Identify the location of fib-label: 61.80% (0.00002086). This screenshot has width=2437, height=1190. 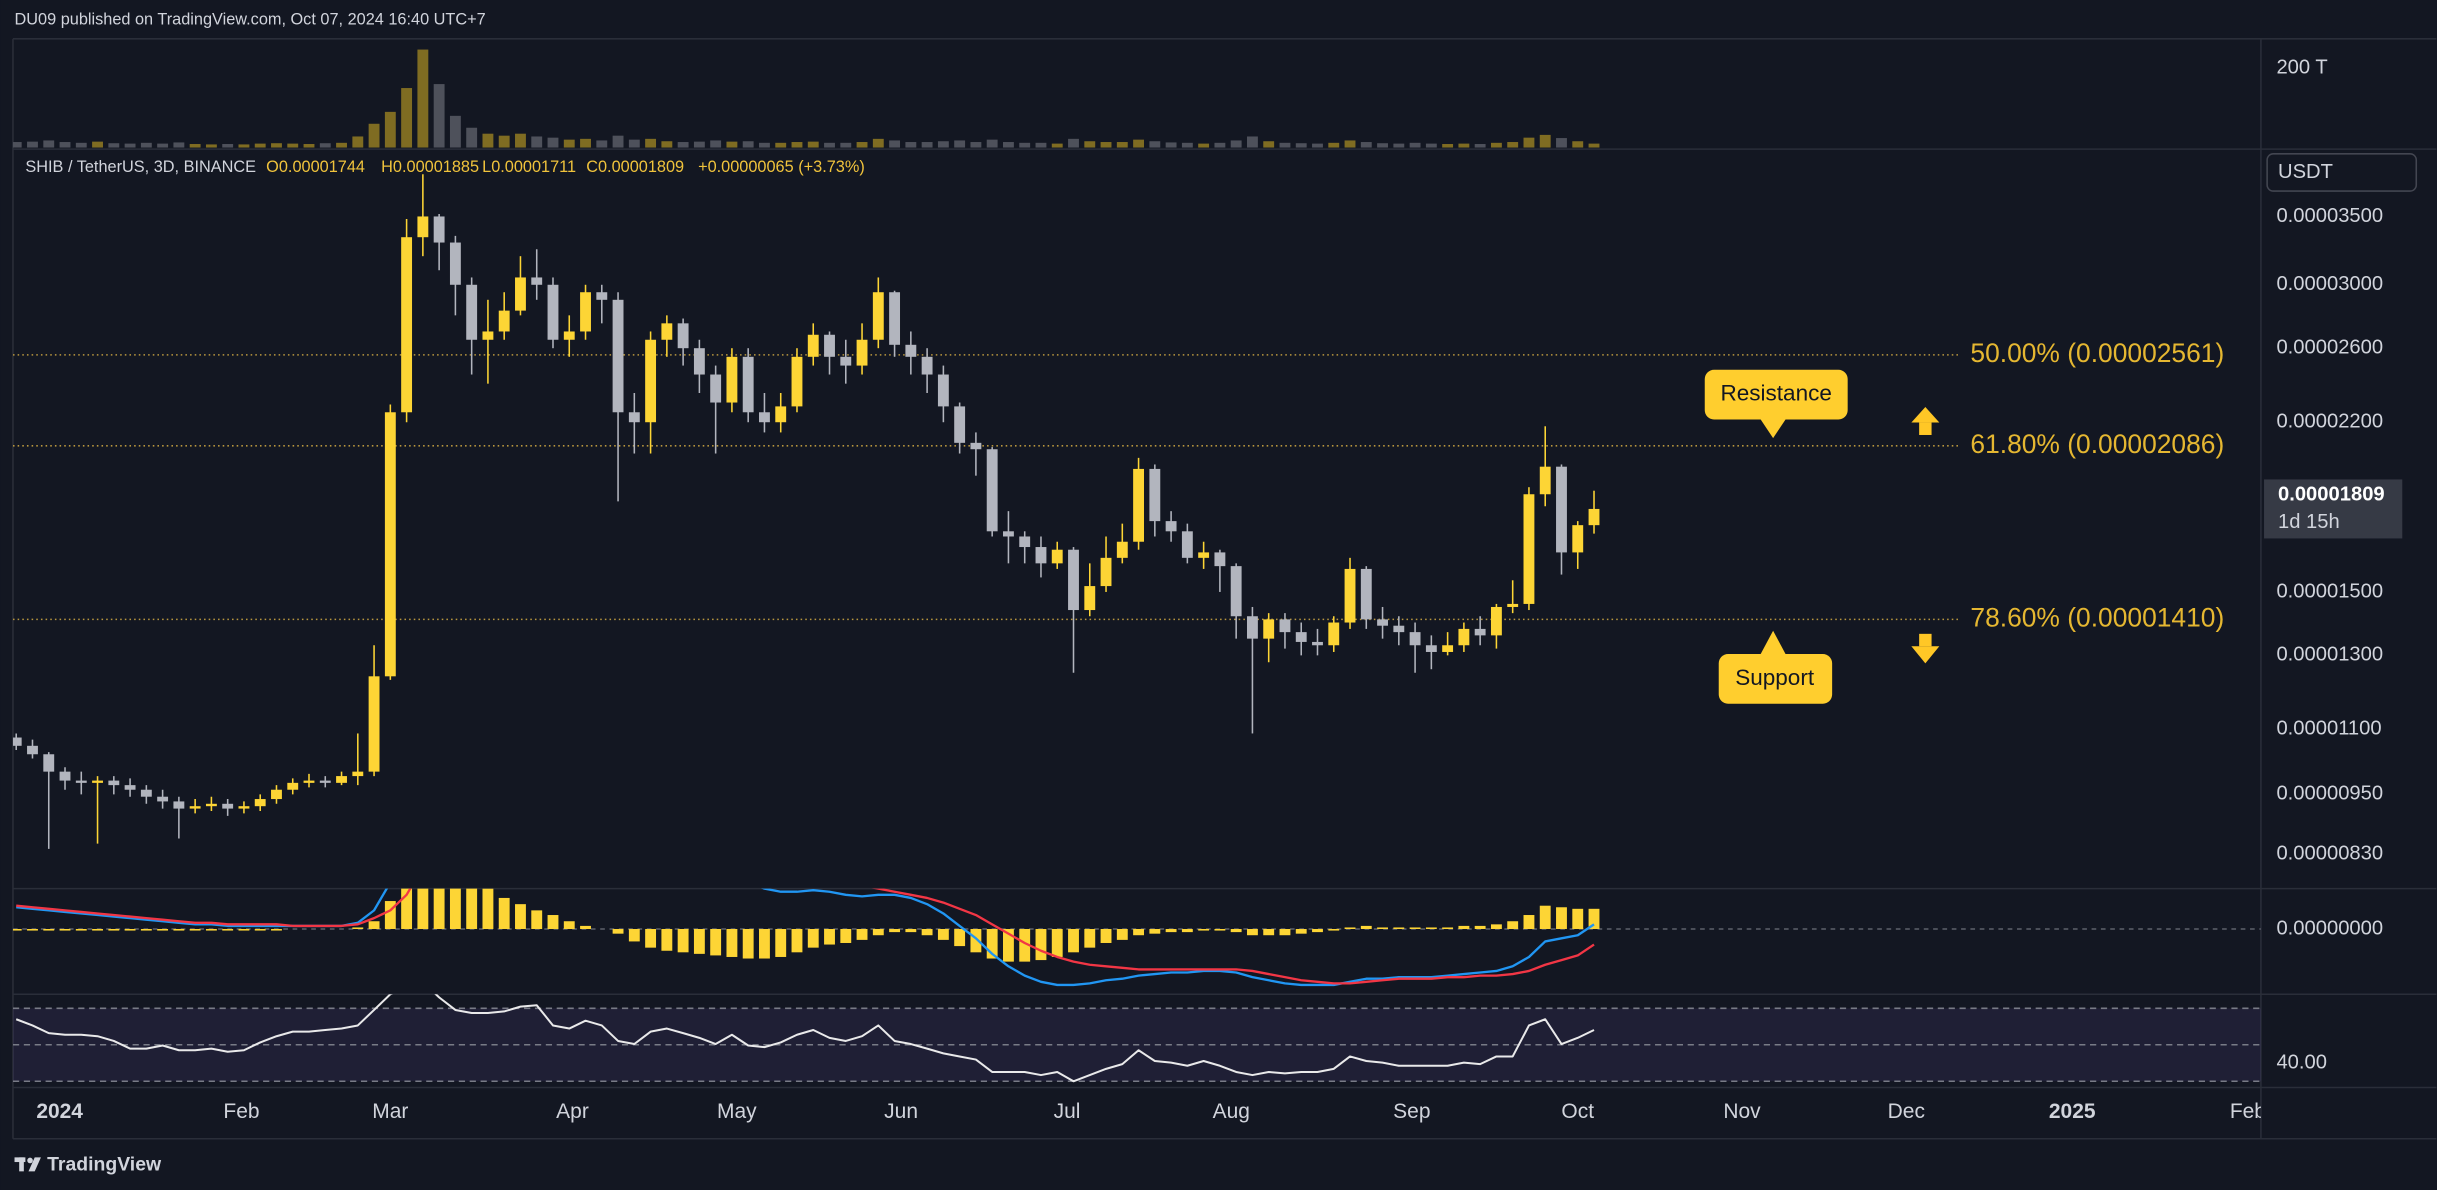
(2097, 444).